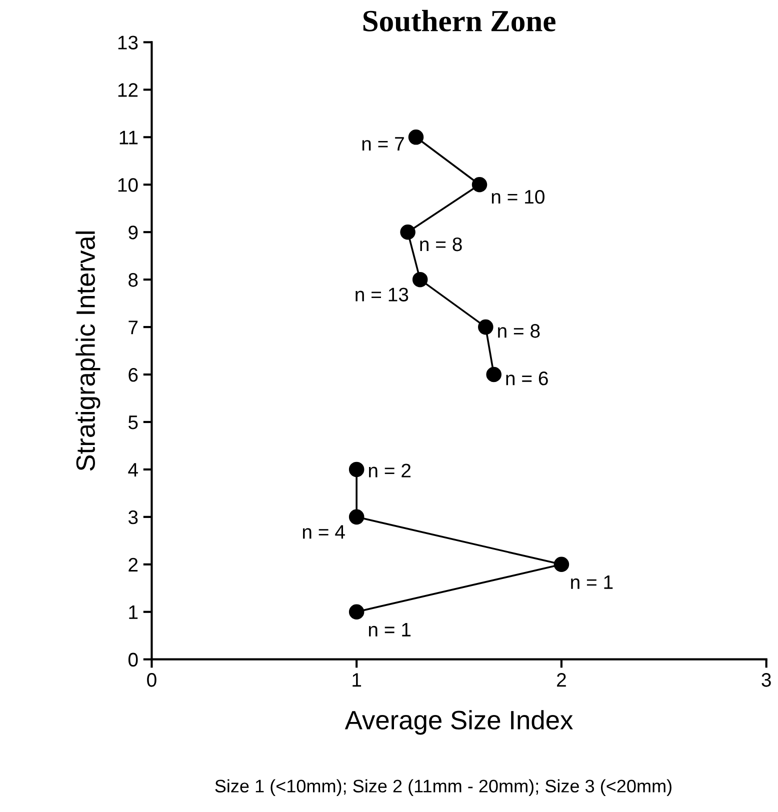 Image resolution: width=778 pixels, height=812 pixels. What do you see at coordinates (129, 137) in the screenshot?
I see `y-tick-label: 11` at bounding box center [129, 137].